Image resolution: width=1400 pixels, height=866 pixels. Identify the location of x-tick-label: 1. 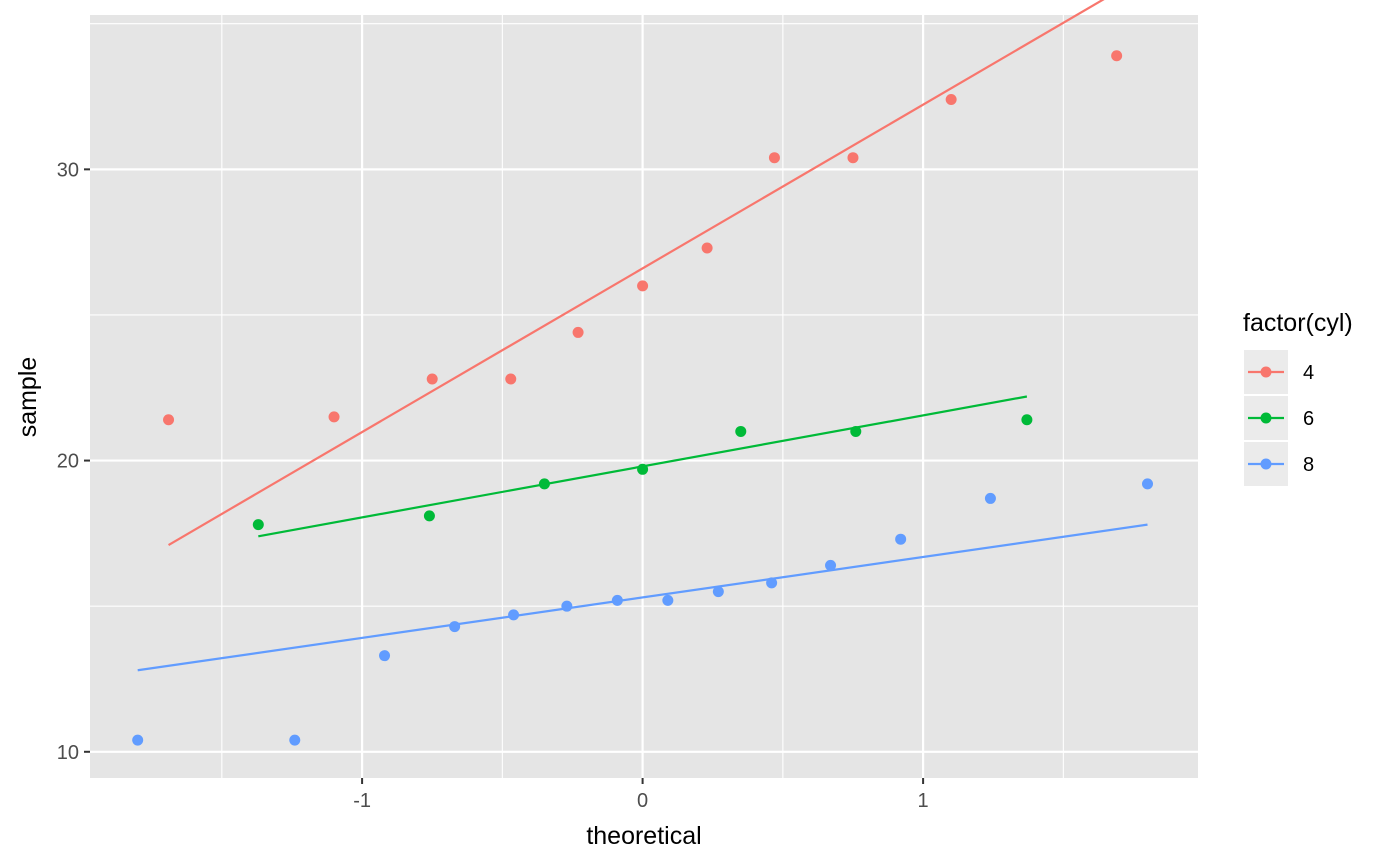
(923, 801).